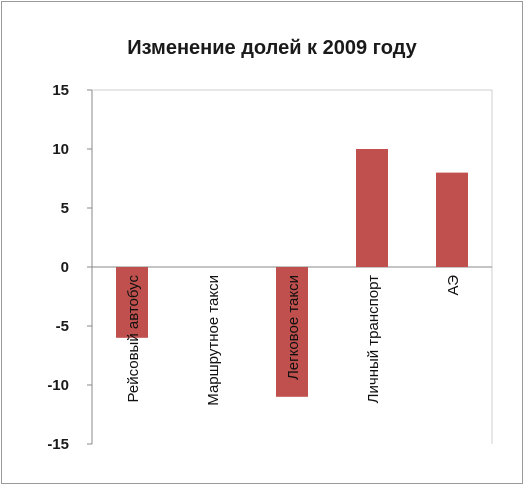  What do you see at coordinates (65, 267) in the screenshot?
I see `y-tick-label: 0` at bounding box center [65, 267].